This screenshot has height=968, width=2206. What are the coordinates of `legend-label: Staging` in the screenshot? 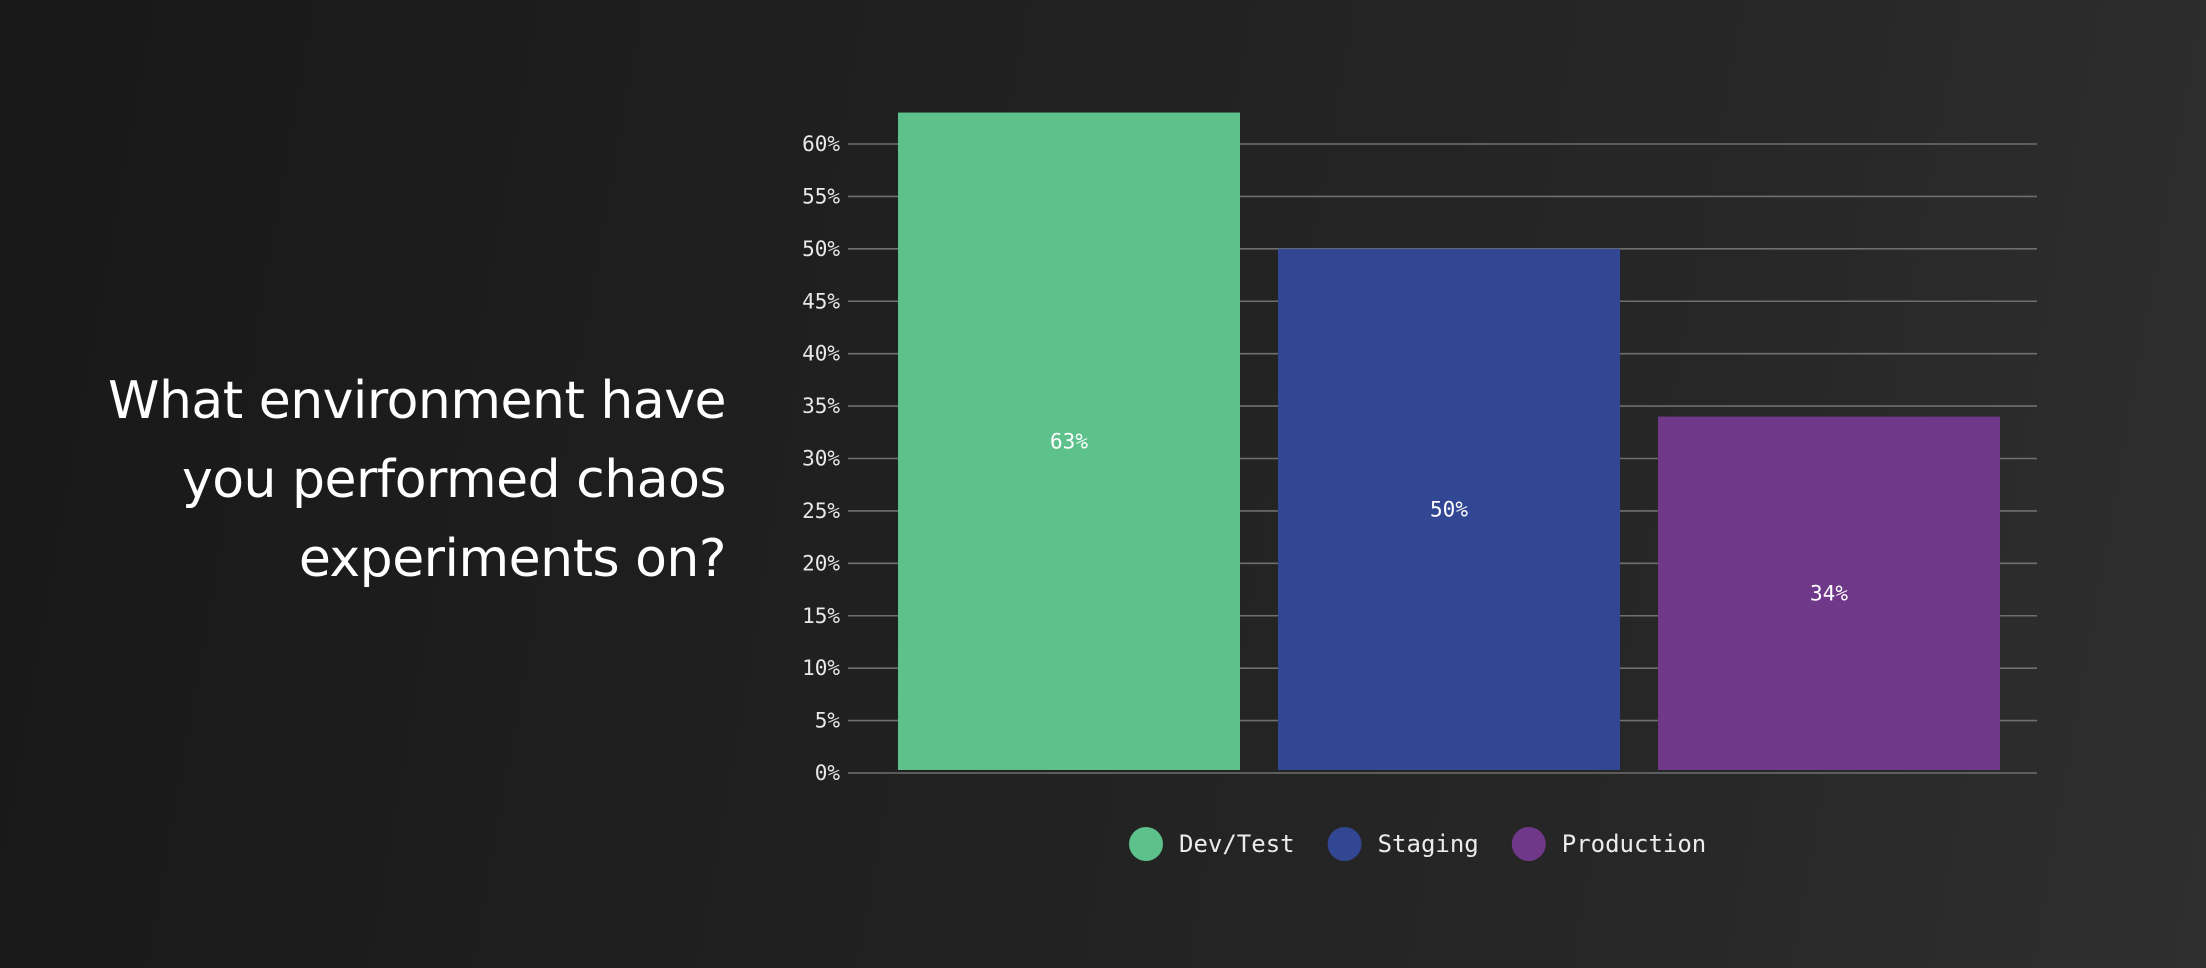 It's located at (1428, 844).